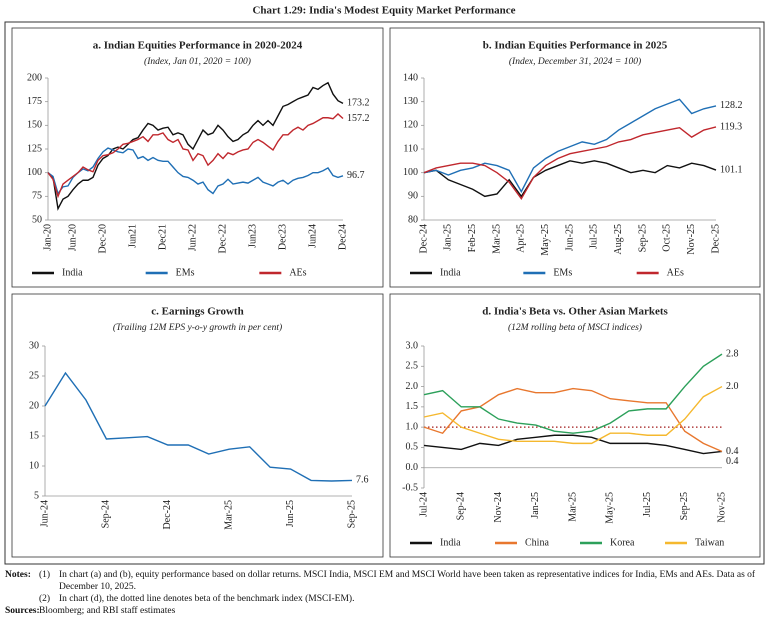 The width and height of the screenshot is (769, 625). What do you see at coordinates (34, 375) in the screenshot?
I see `y-tick-label: 25` at bounding box center [34, 375].